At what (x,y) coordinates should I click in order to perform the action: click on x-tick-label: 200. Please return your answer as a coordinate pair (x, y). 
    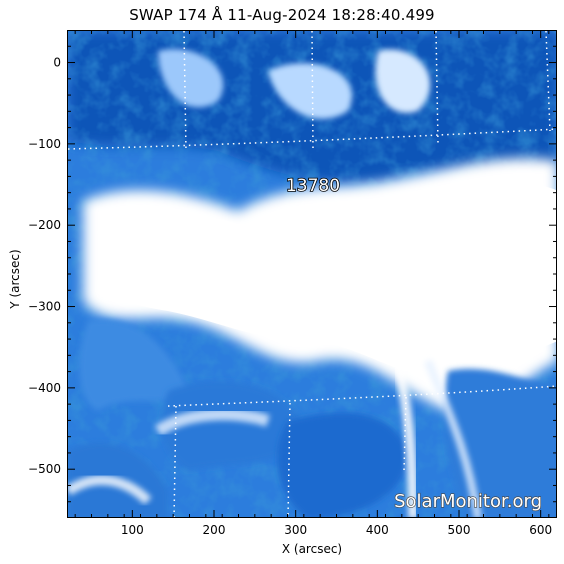
    Looking at the image, I should click on (214, 530).